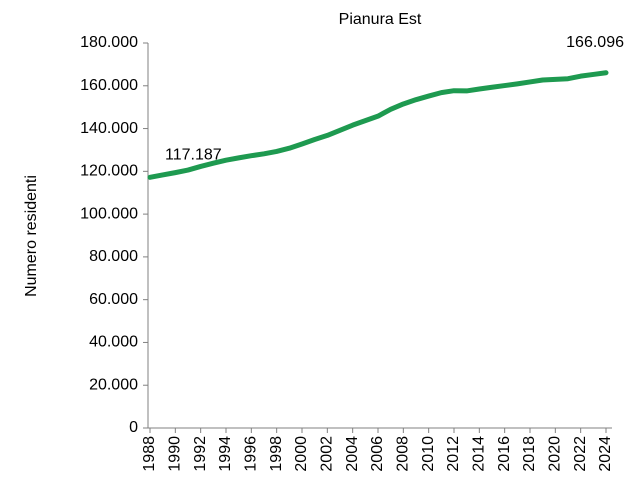  I want to click on y-tick-label: 0, so click(133, 427).